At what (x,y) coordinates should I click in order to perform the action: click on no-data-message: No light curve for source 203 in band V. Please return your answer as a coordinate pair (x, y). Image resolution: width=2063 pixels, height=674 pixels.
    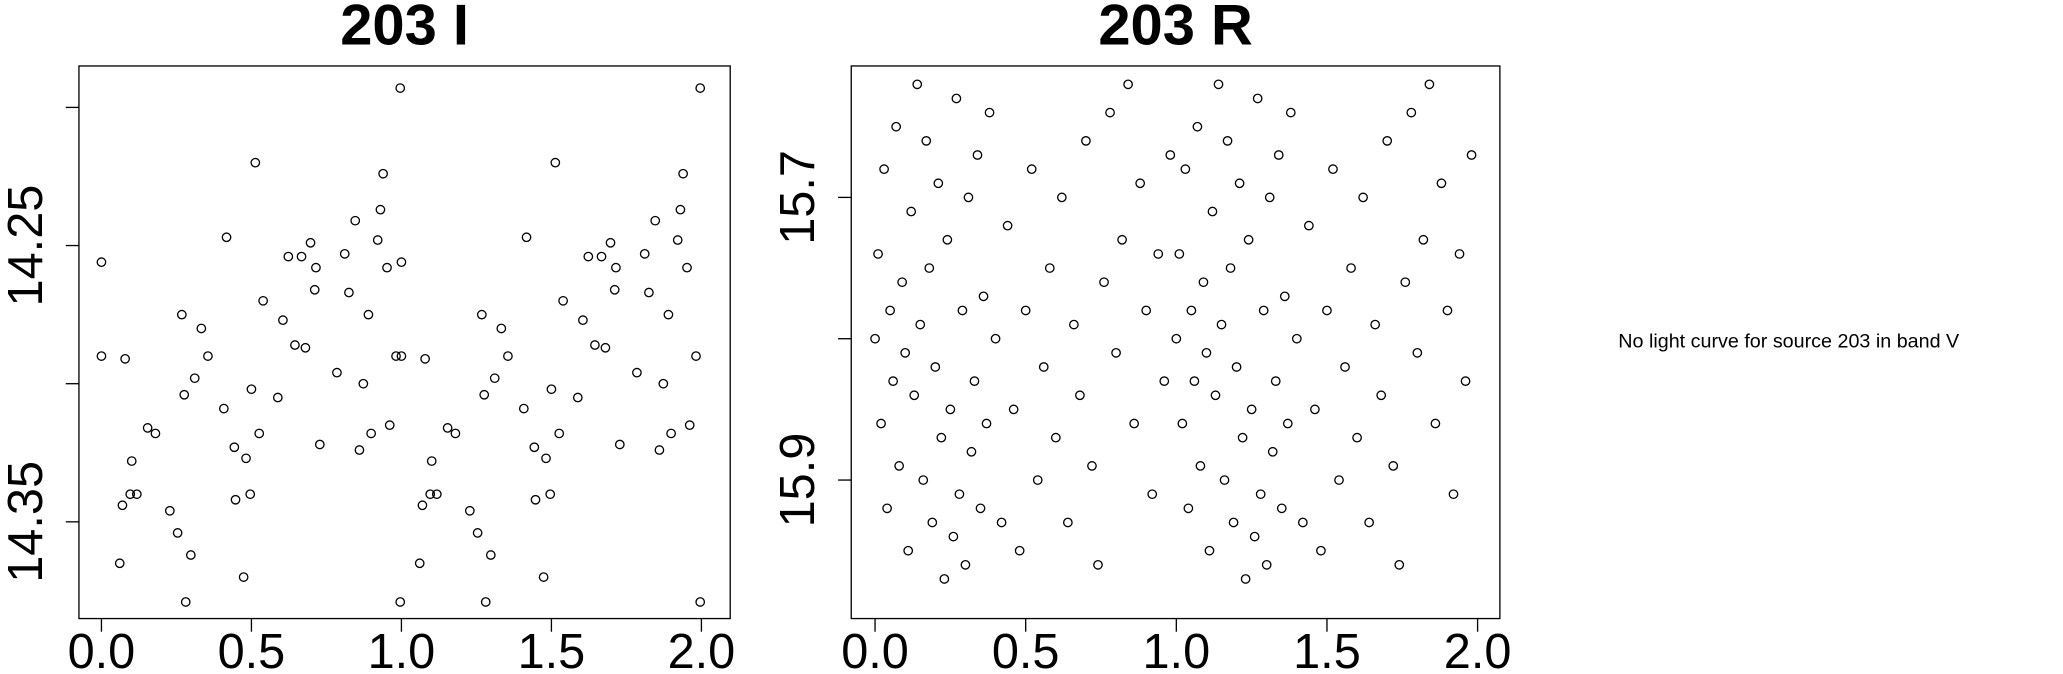
    Looking at the image, I should click on (1789, 341).